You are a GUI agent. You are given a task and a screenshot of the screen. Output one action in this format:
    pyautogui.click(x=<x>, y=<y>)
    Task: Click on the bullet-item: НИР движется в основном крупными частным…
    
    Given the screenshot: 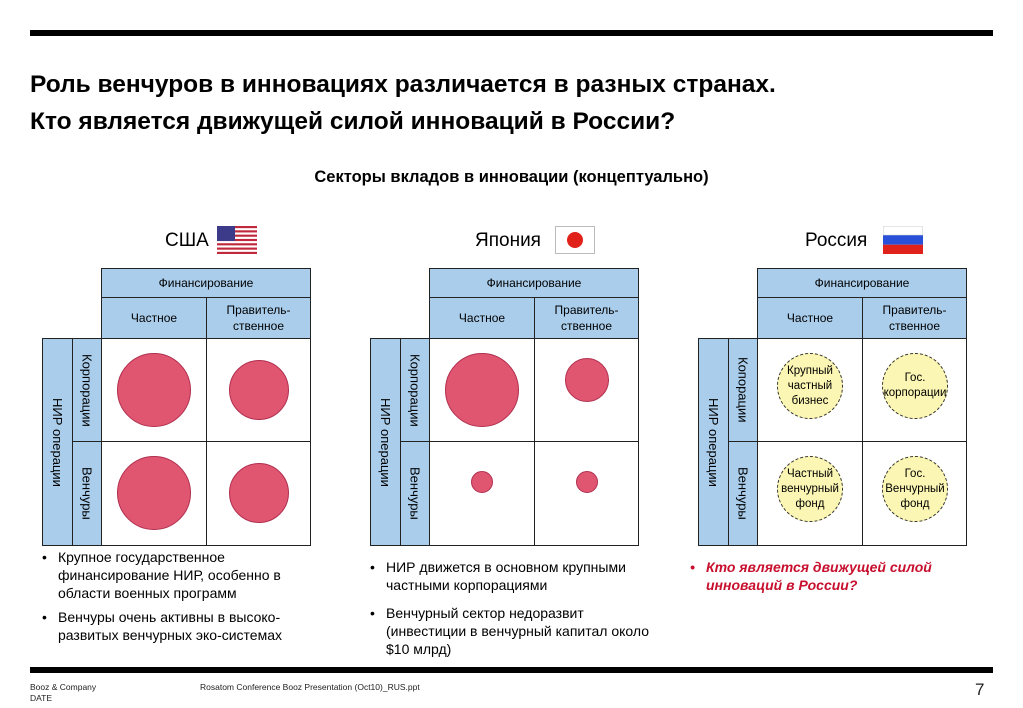 What is the action you would take?
    pyautogui.click(x=511, y=576)
    